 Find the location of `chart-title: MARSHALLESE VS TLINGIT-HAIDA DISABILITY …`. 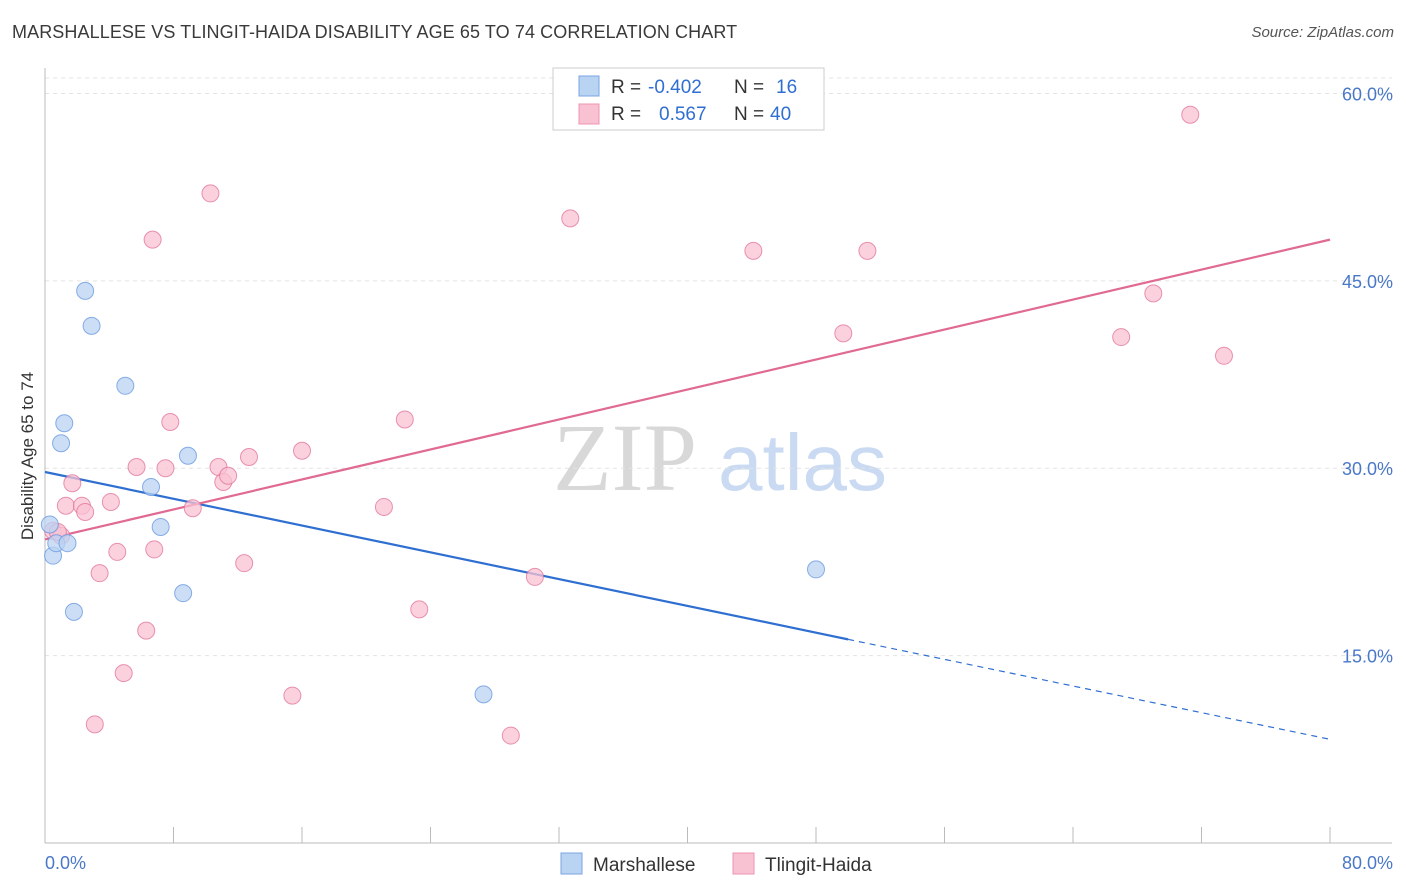

chart-title: MARSHALLESE VS TLINGIT-HAIDA DISABILITY … is located at coordinates (375, 32).